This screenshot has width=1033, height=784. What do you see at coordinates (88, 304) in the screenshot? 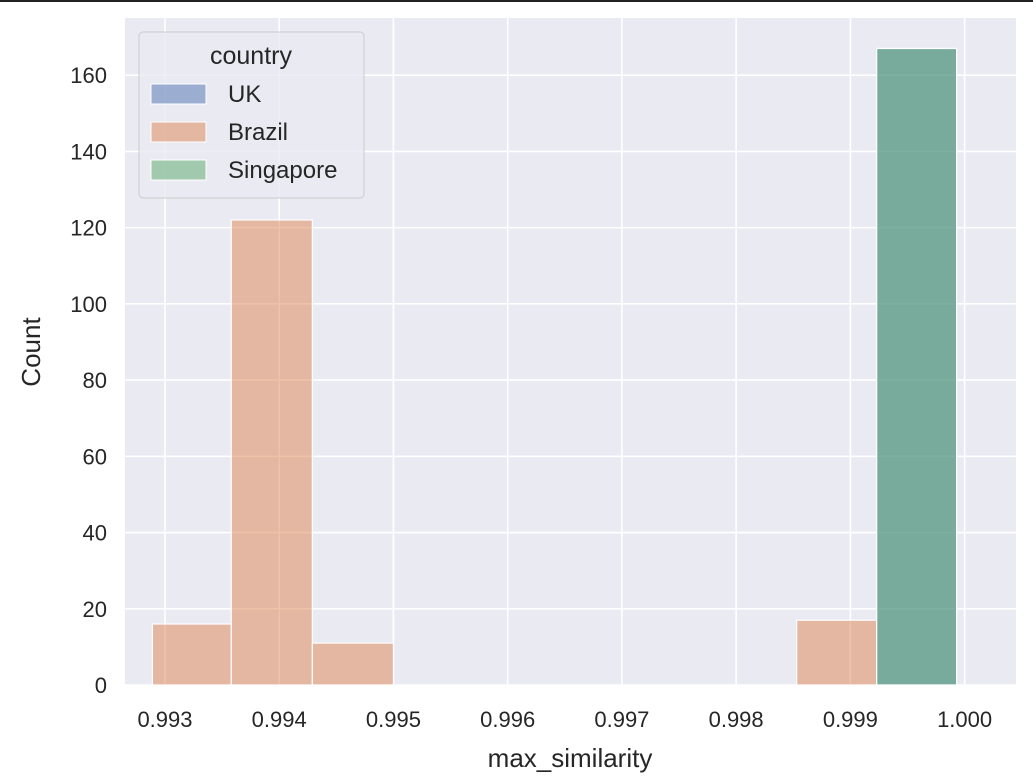
I see `y-tick-label: 100` at bounding box center [88, 304].